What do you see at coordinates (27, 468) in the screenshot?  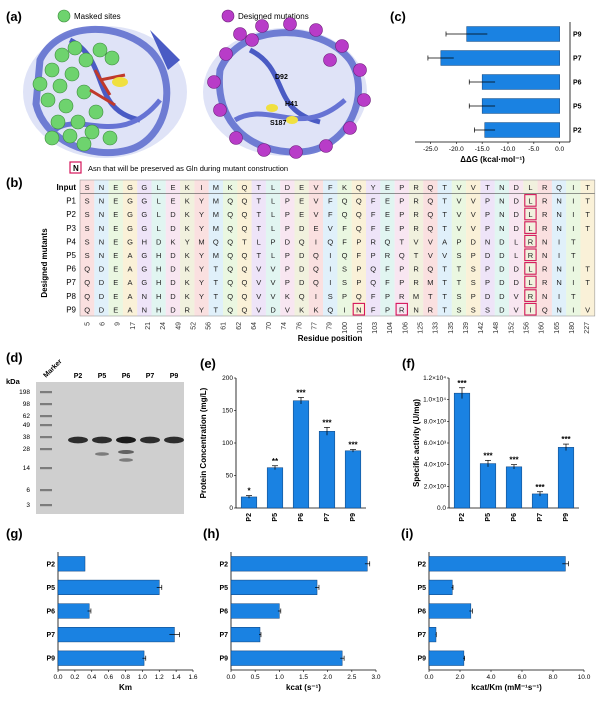 I see `marker-size-label: 14` at bounding box center [27, 468].